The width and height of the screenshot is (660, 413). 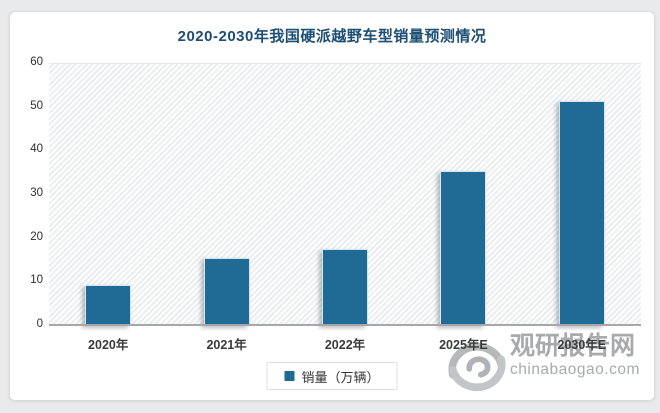 What do you see at coordinates (36, 280) in the screenshot?
I see `y-tick-10: 10` at bounding box center [36, 280].